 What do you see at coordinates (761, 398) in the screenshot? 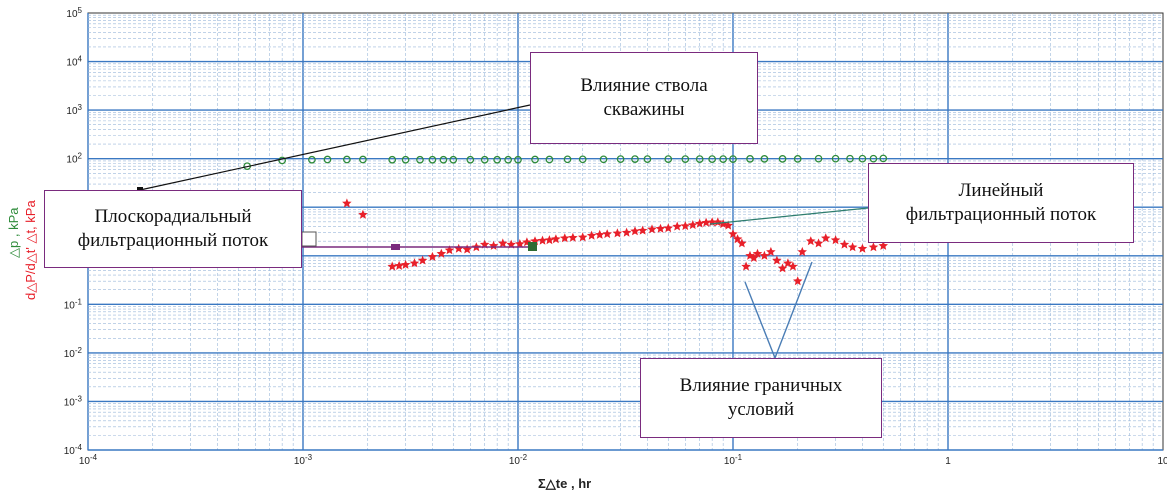
I see `annotation-boundary-effects: Влияние граничных условий` at bounding box center [761, 398].